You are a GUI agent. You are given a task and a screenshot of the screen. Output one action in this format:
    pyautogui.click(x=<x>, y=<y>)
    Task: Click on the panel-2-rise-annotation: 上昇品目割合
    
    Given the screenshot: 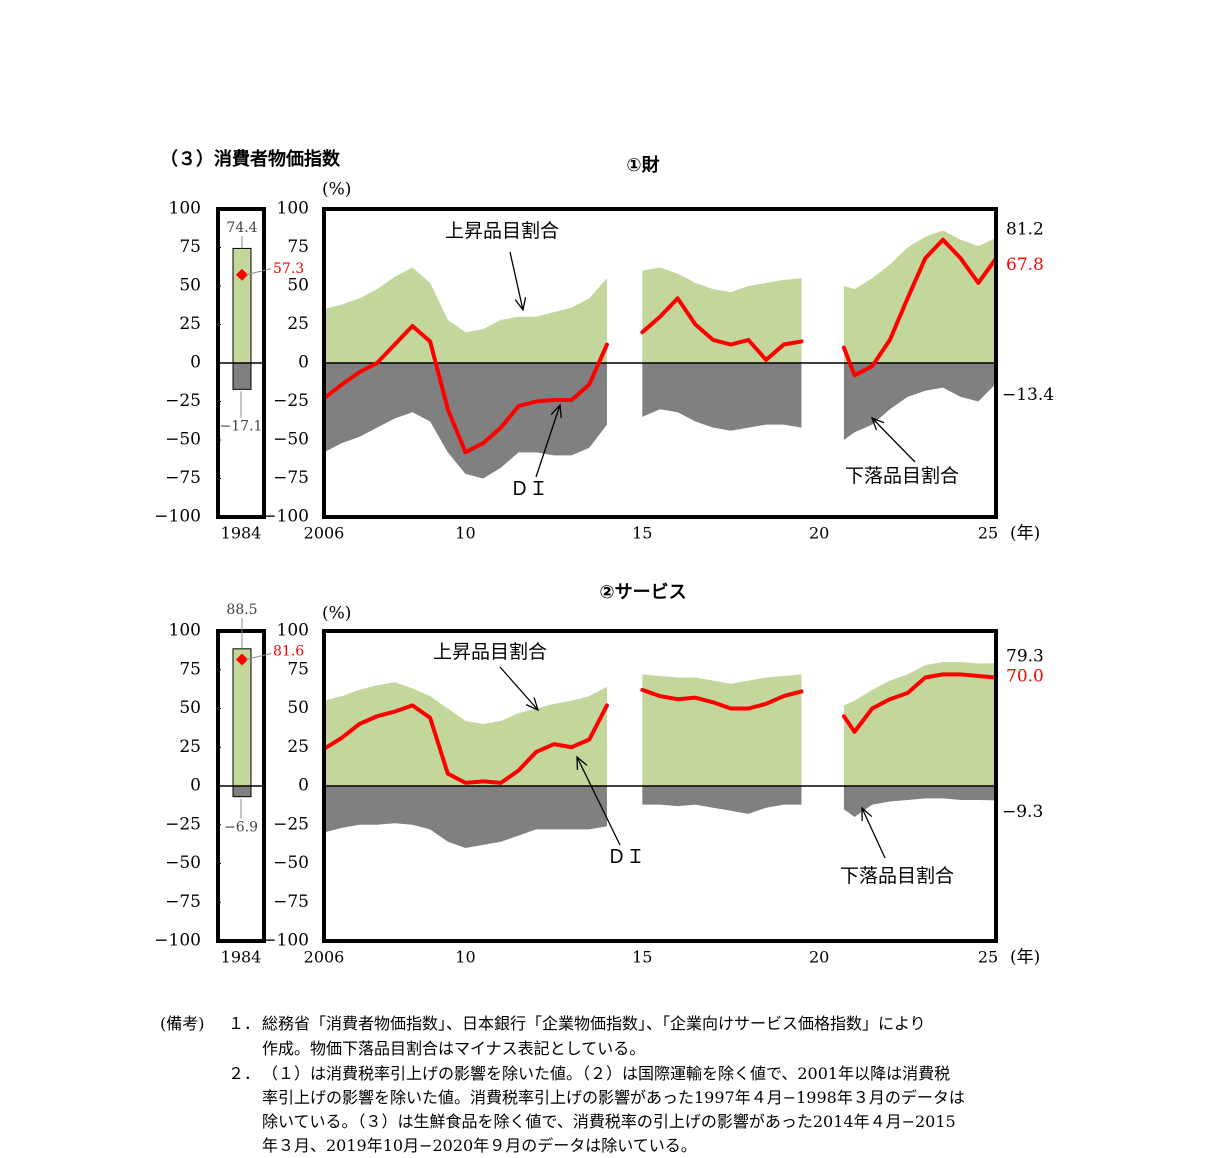 What is the action you would take?
    pyautogui.click(x=490, y=652)
    